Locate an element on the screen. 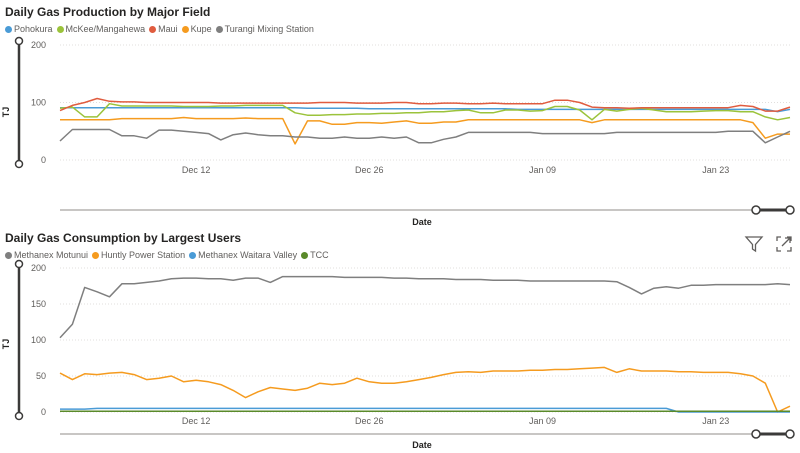 Image resolution: width=800 pixels, height=453 pixels. legend-item-turangi-mixing-station: Turangi Mixing Station is located at coordinates (264, 29).